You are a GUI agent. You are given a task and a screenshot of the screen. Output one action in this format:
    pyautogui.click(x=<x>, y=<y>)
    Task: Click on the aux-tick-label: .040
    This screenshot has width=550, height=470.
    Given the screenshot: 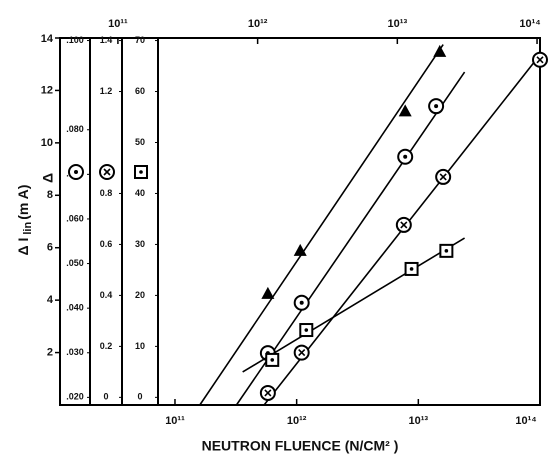 What is the action you would take?
    pyautogui.click(x=75, y=308)
    